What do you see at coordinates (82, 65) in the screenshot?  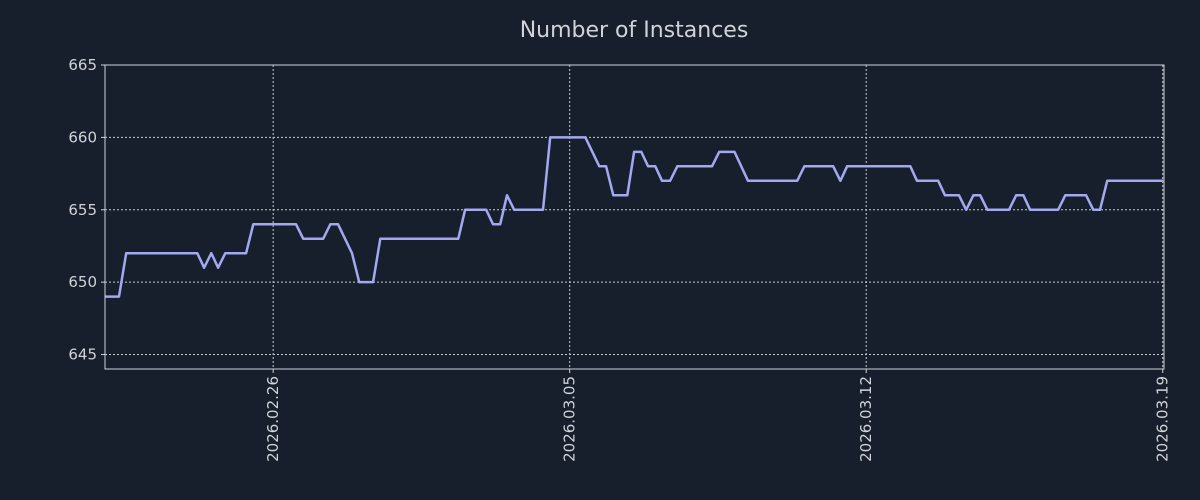 I see `y-tick-label: 665` at bounding box center [82, 65].